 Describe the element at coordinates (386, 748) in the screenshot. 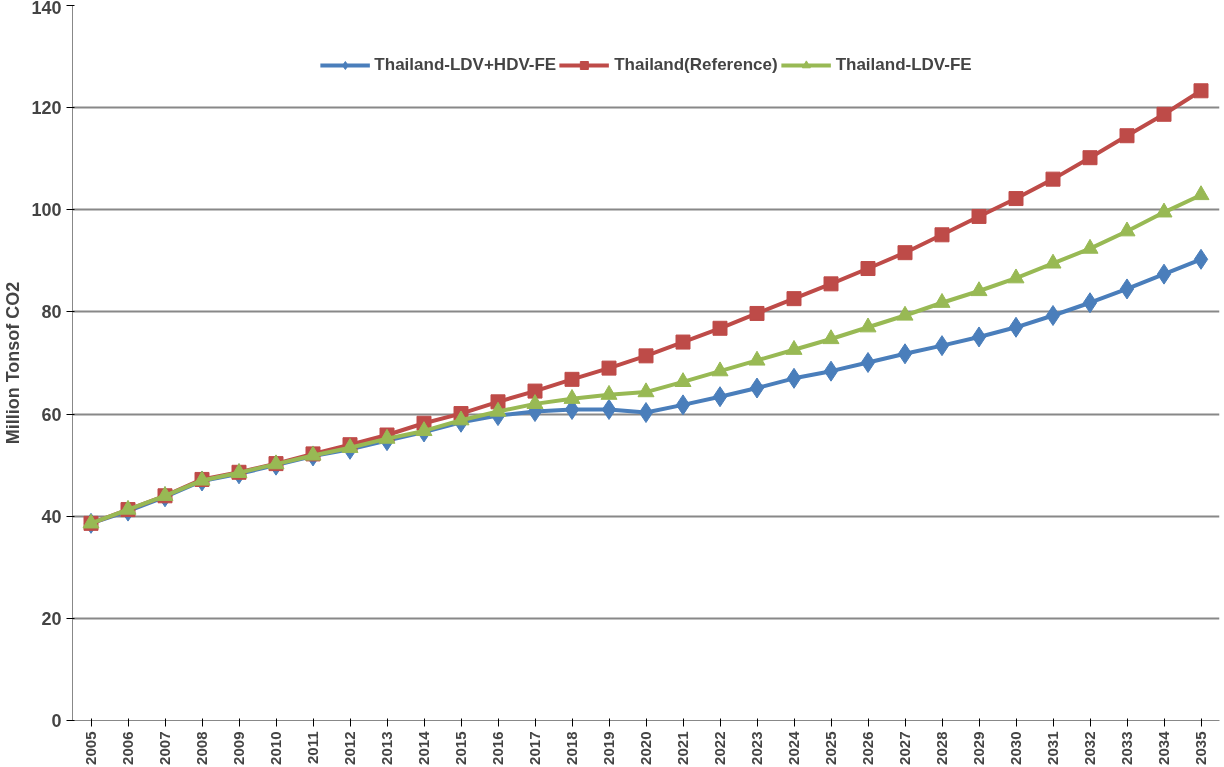

I see `x-tick-label: 2013` at that location.